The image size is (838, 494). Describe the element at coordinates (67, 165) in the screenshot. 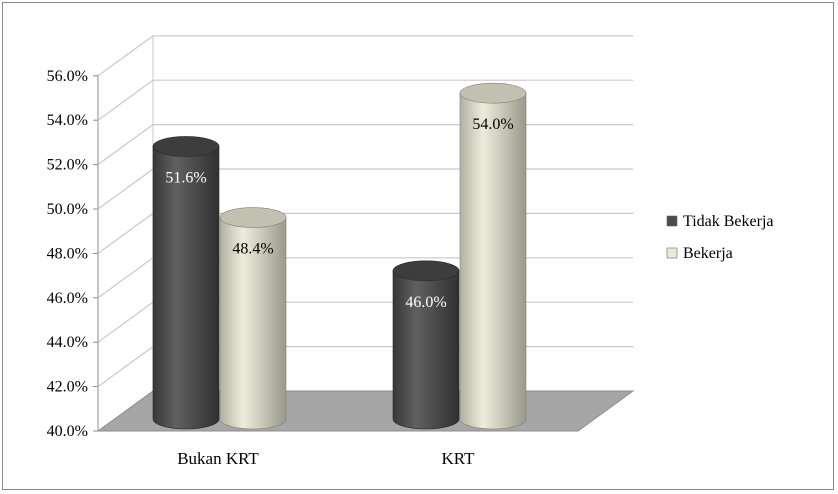

I see `y-tick-label: 52.0%` at that location.